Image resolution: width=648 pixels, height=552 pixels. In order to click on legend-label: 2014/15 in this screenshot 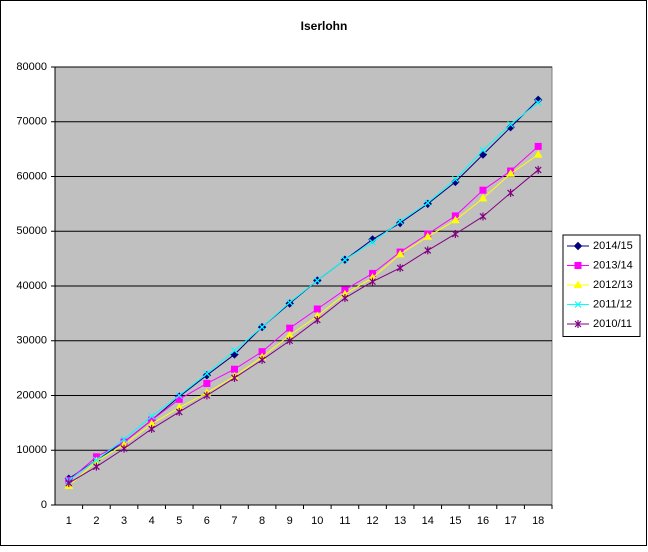, I will do `click(613, 246)`.